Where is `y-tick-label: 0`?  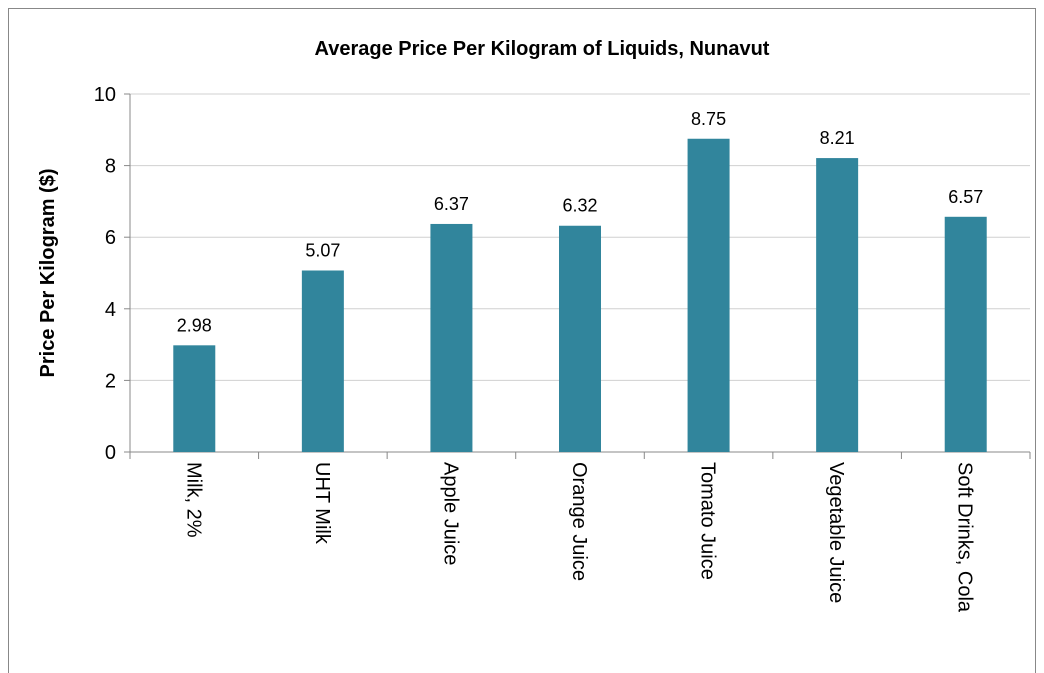
y-tick-label: 0 is located at coordinates (110, 453).